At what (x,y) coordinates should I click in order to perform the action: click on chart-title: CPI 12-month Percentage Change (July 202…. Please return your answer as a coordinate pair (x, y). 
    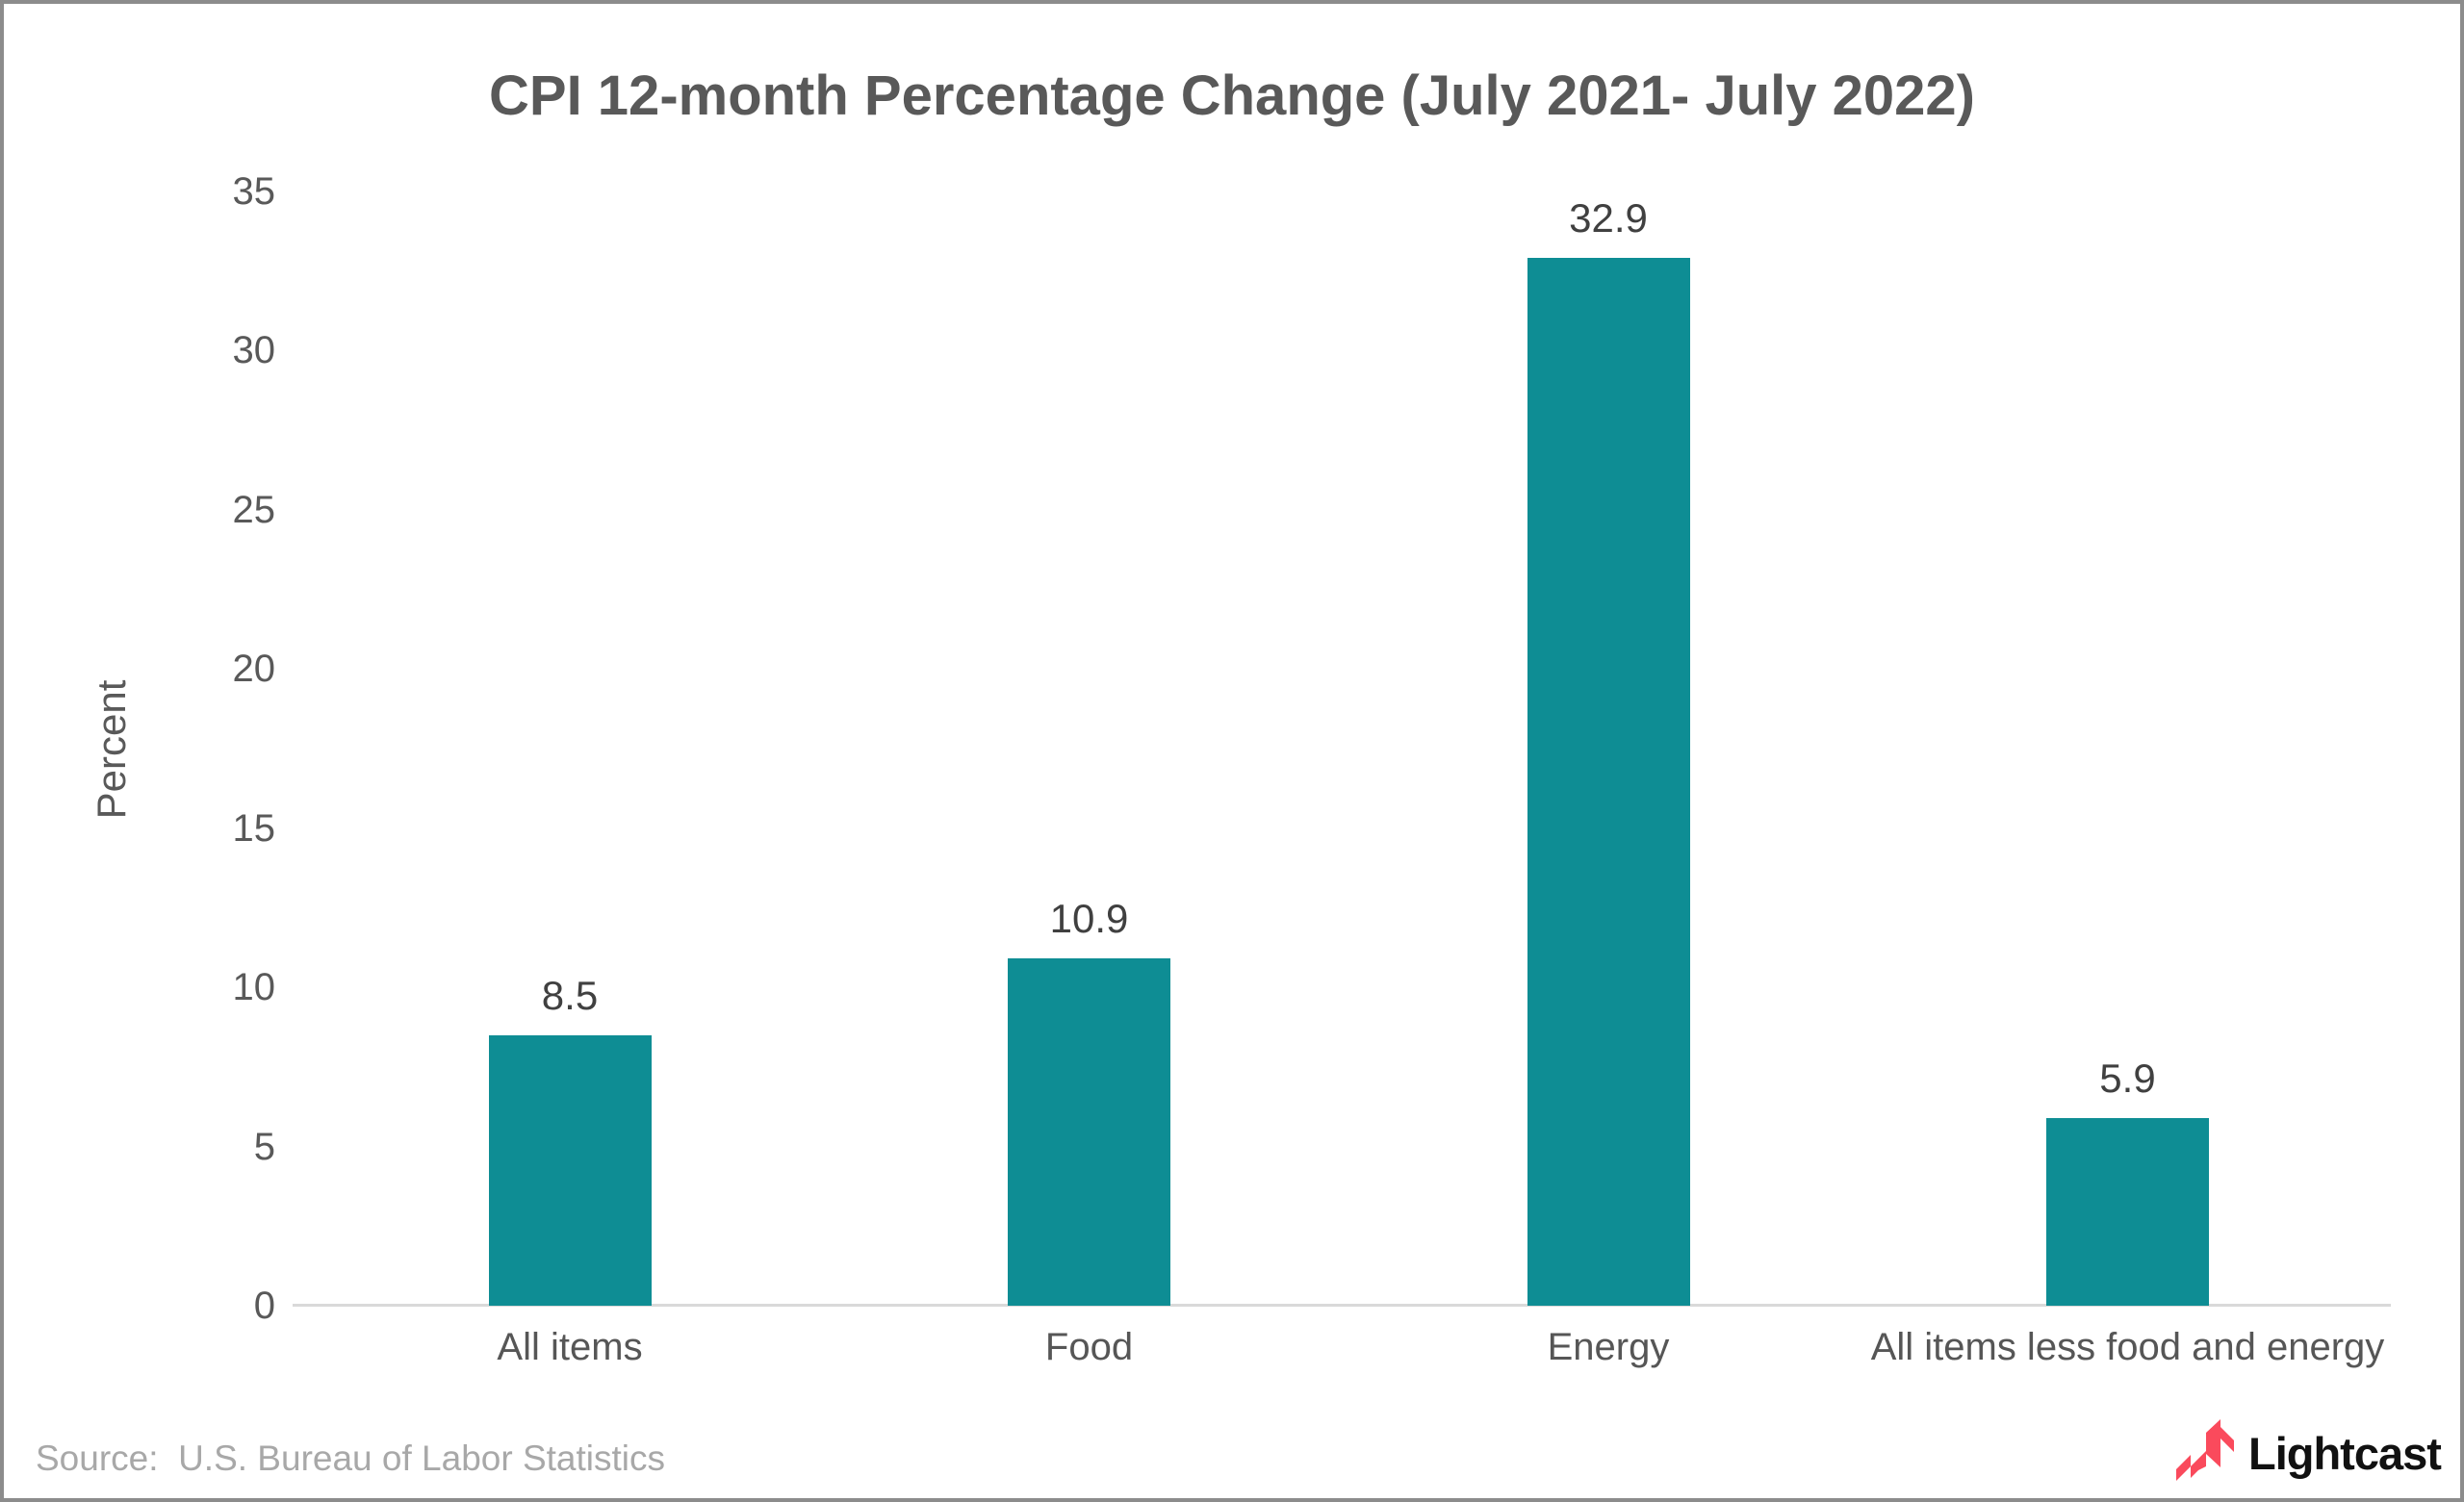
    Looking at the image, I should click on (1232, 96).